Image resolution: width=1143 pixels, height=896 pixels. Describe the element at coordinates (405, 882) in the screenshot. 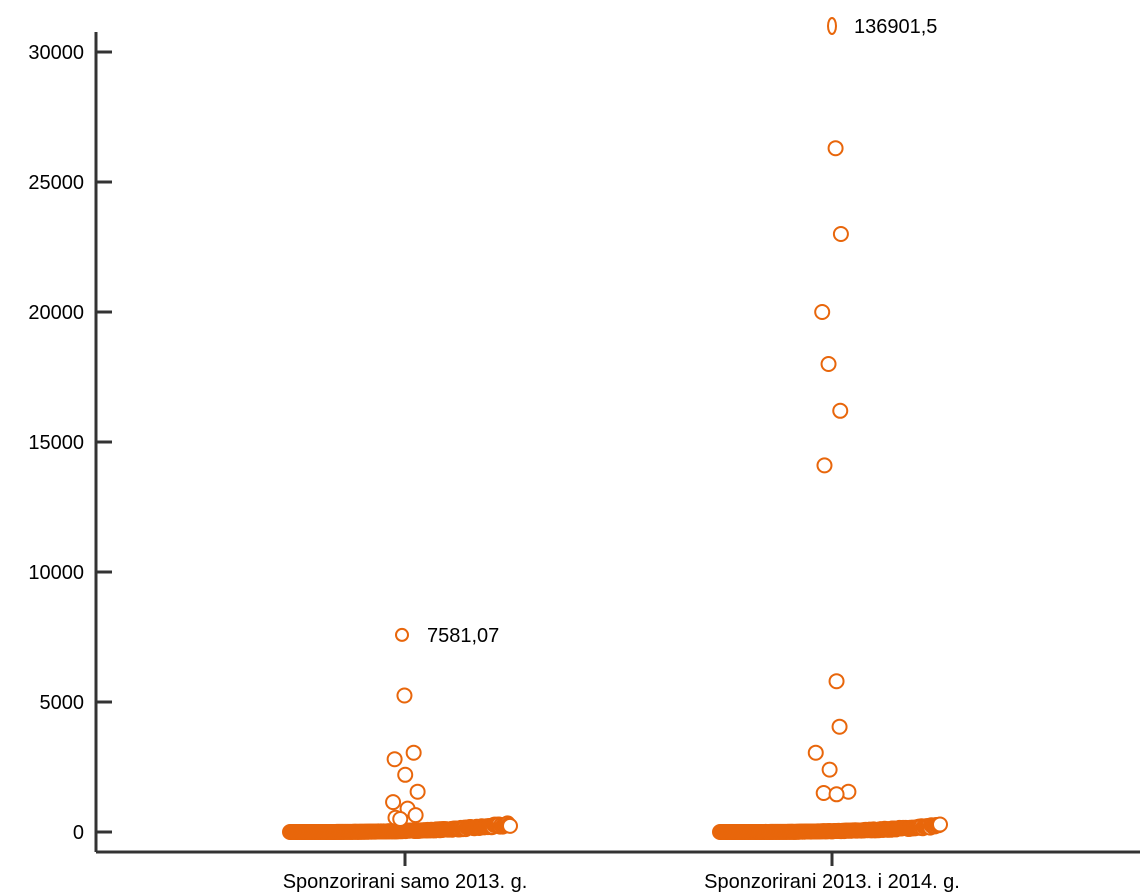

I see `x-category-label: Sponzorirani samo 2013. g.` at that location.